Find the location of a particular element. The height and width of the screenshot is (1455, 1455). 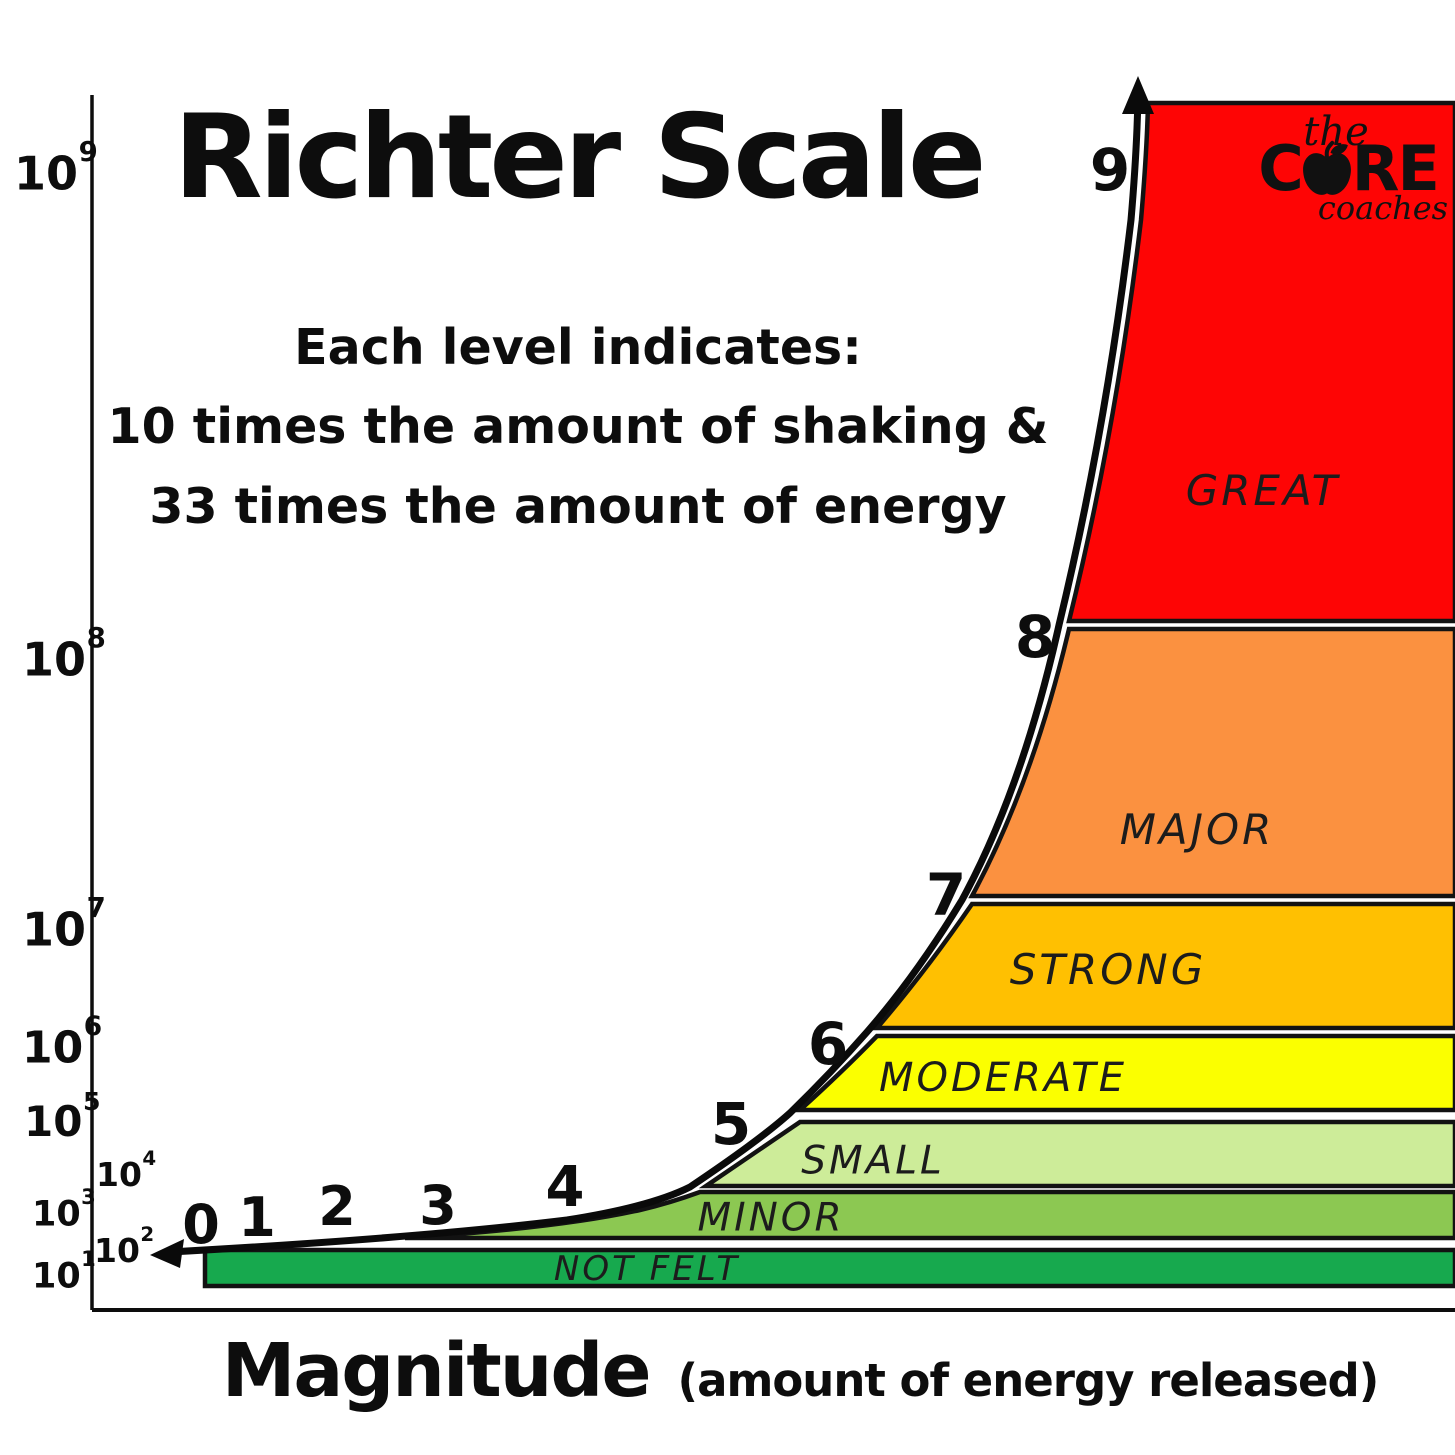

y-tick-exp: 8 is located at coordinates (96, 637).